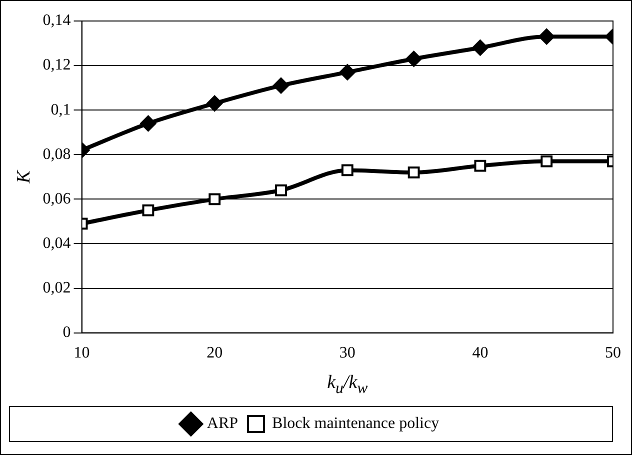  What do you see at coordinates (56, 21) in the screenshot?
I see `y-tick-label: 0,14` at bounding box center [56, 21].